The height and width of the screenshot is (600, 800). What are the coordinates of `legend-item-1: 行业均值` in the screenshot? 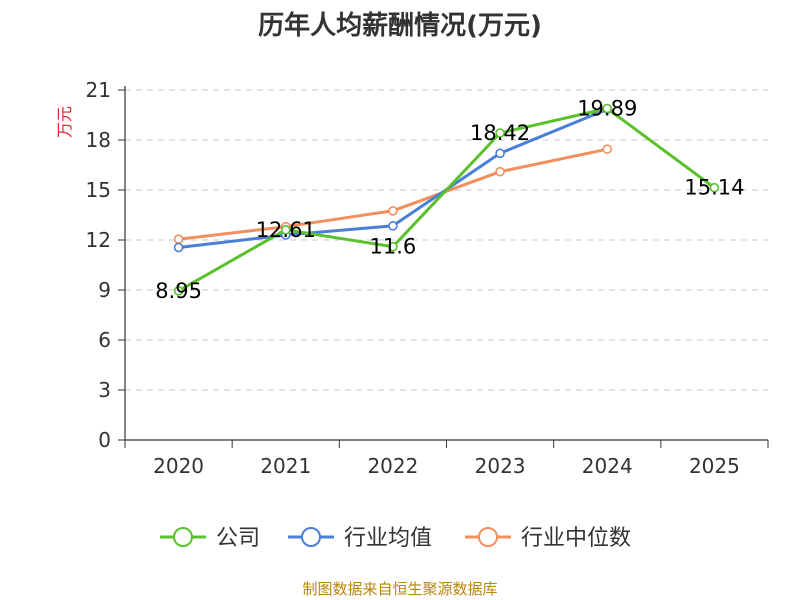 It's located at (360, 538).